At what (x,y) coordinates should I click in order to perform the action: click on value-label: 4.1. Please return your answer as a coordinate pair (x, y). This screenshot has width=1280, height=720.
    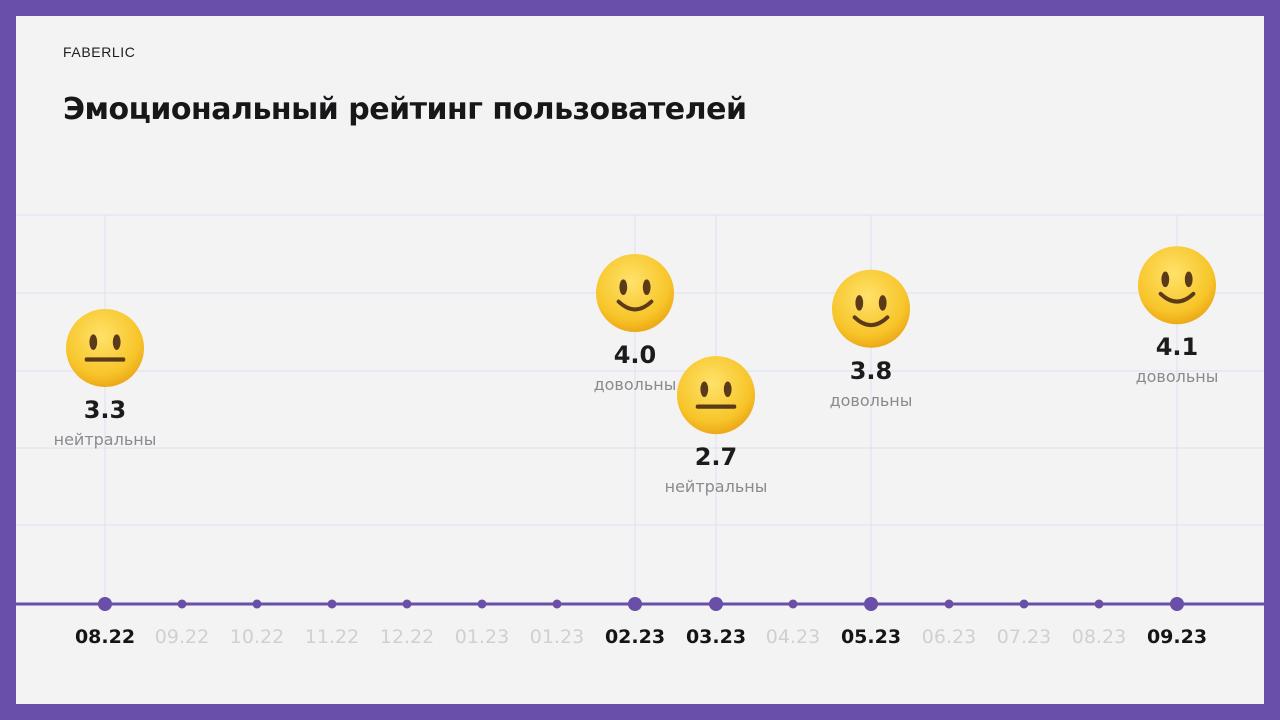
    Looking at the image, I should click on (1177, 347).